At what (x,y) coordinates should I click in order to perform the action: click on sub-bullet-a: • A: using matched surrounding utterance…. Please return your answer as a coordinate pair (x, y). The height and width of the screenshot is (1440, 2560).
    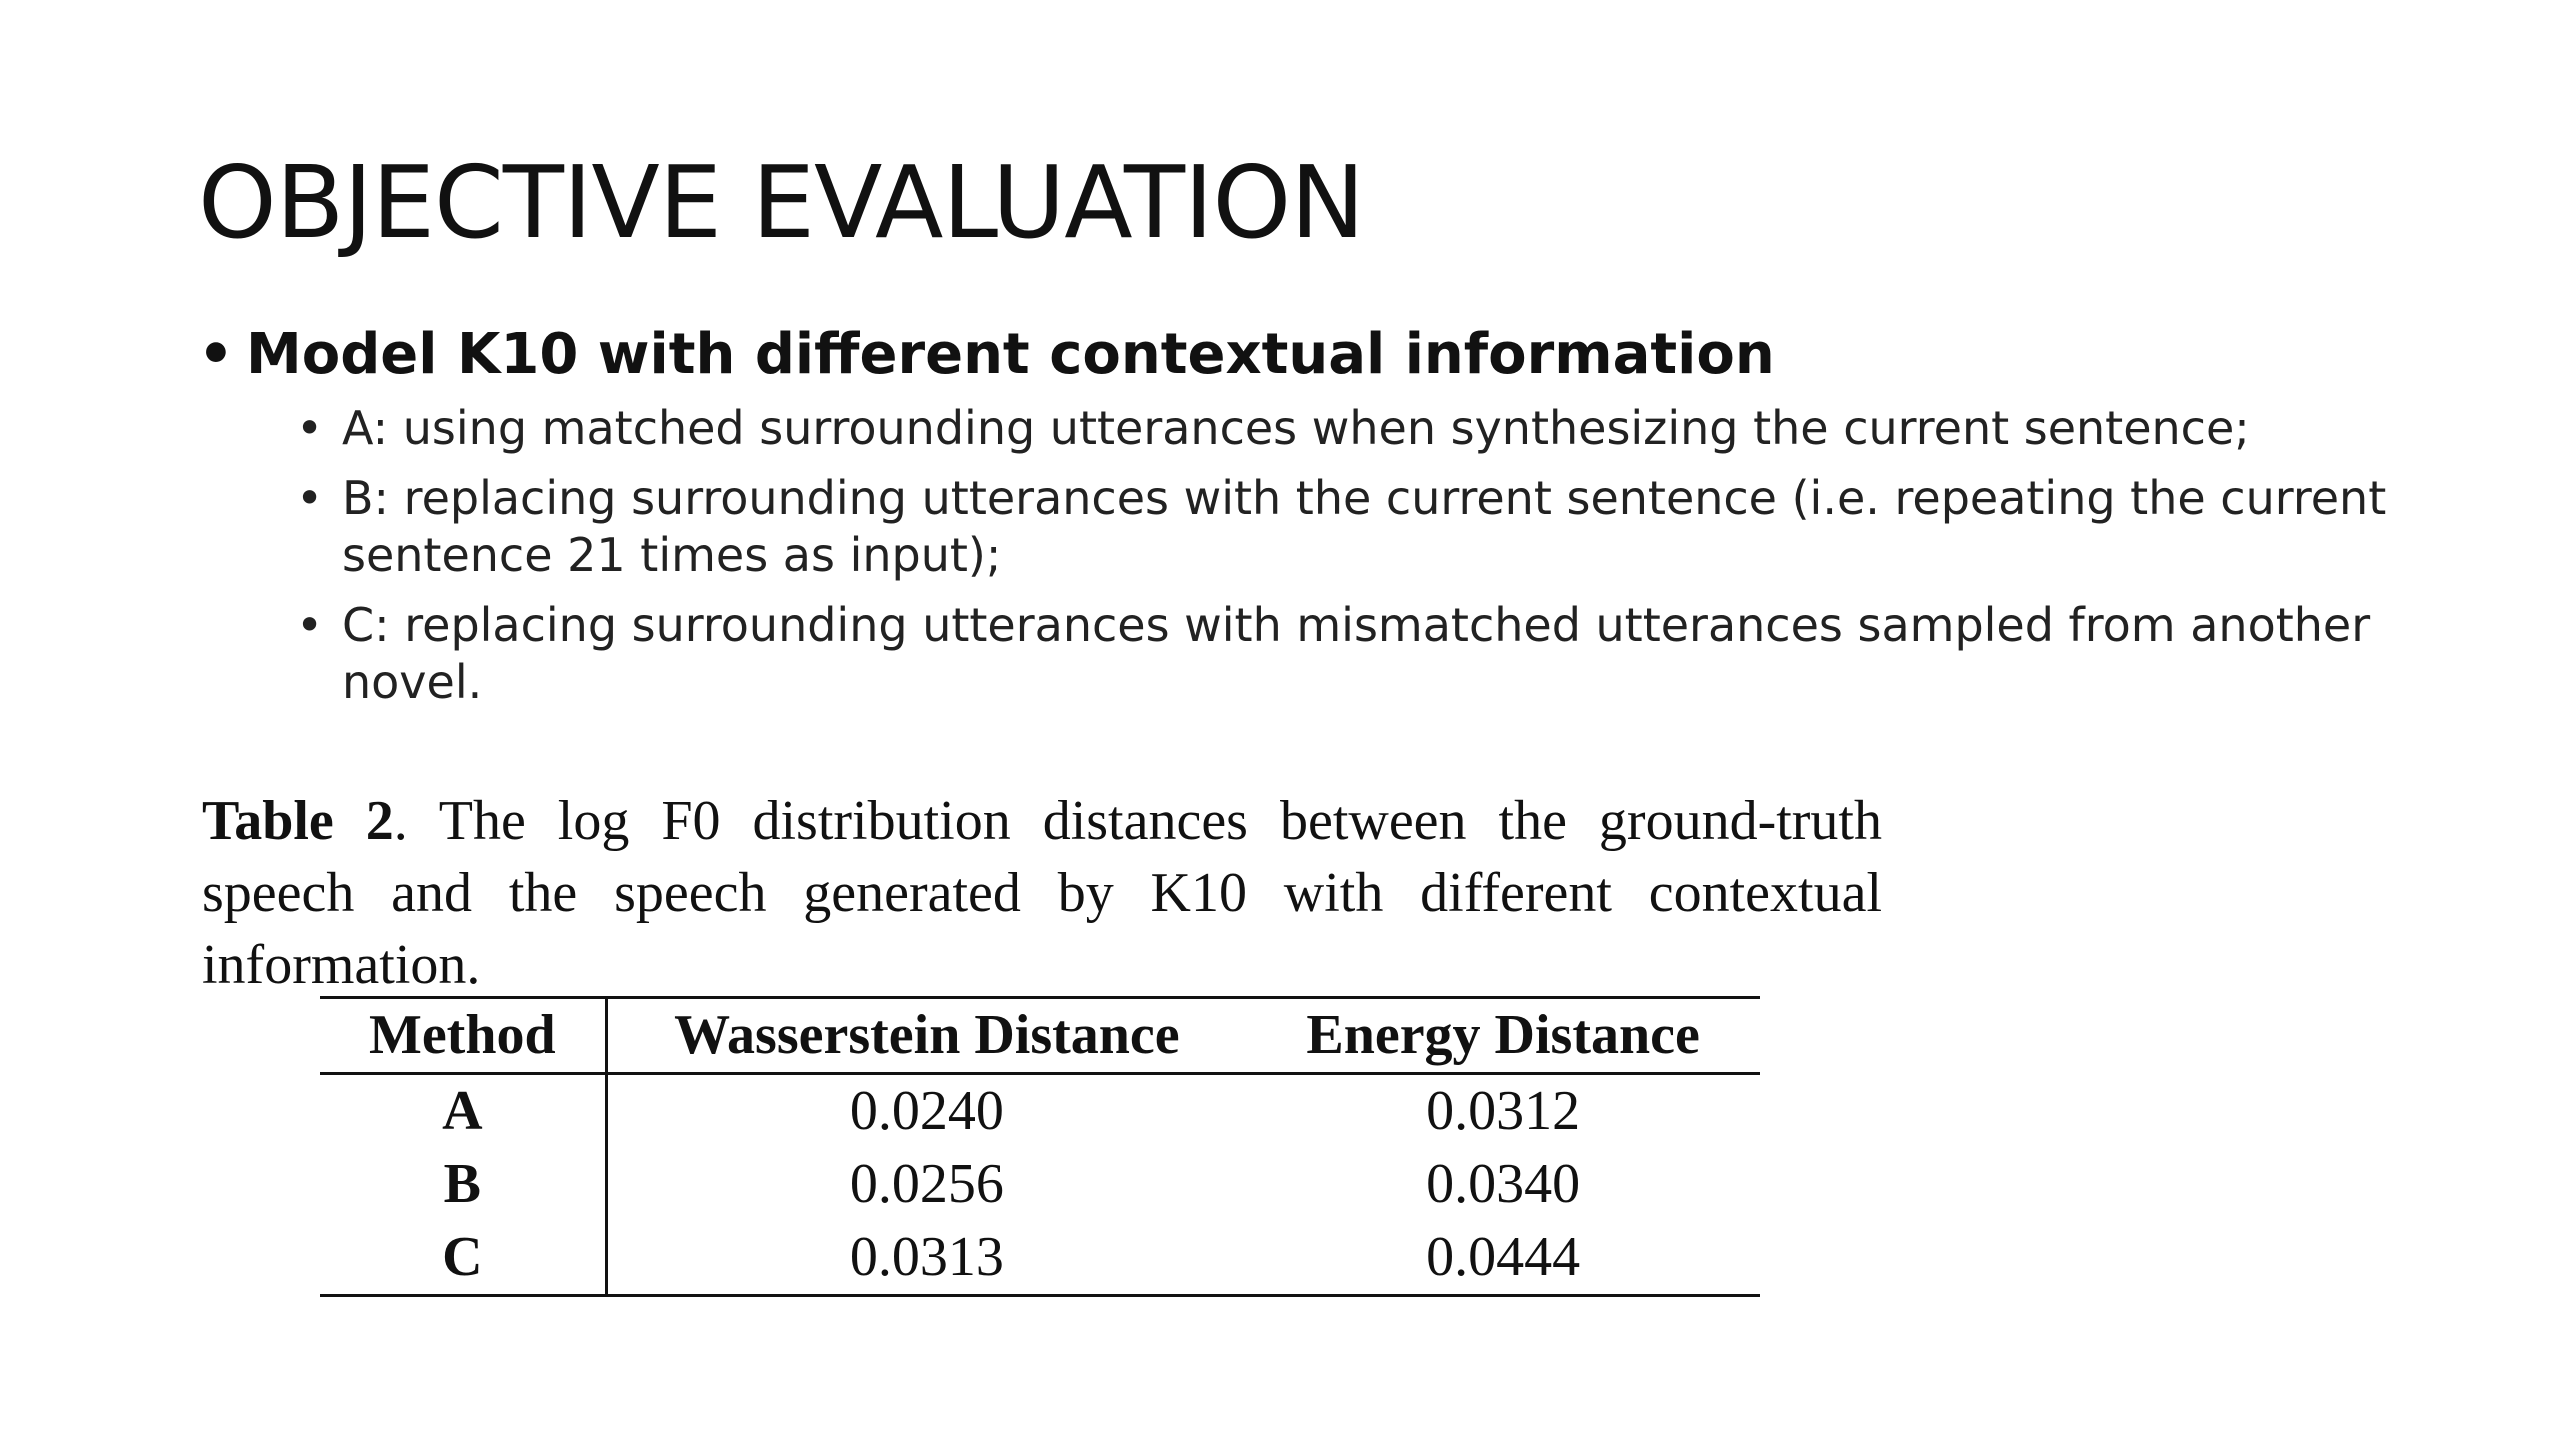
    Looking at the image, I should click on (1387, 429).